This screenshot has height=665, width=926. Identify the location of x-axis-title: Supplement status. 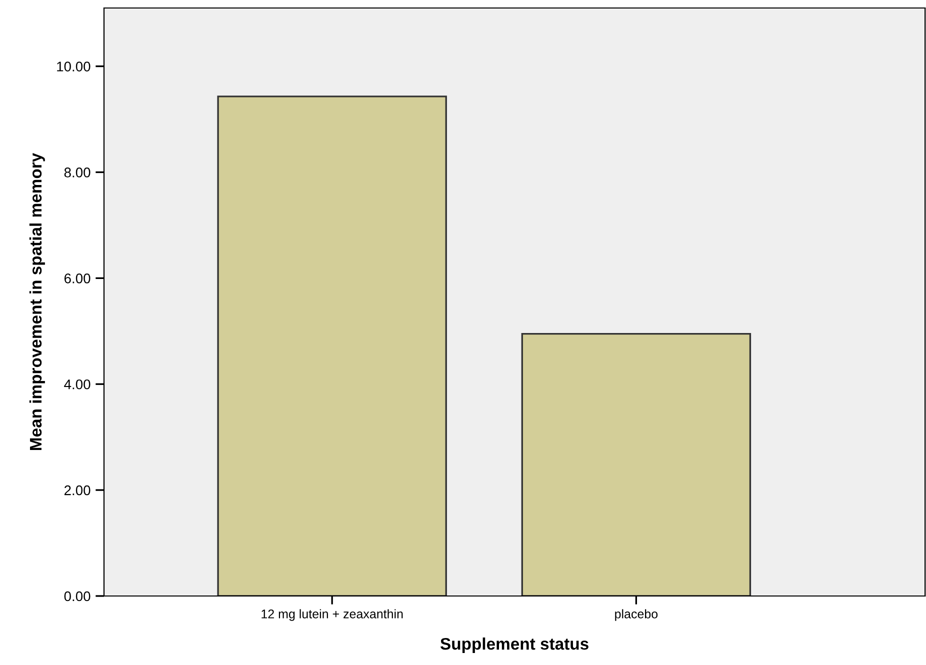
(514, 646).